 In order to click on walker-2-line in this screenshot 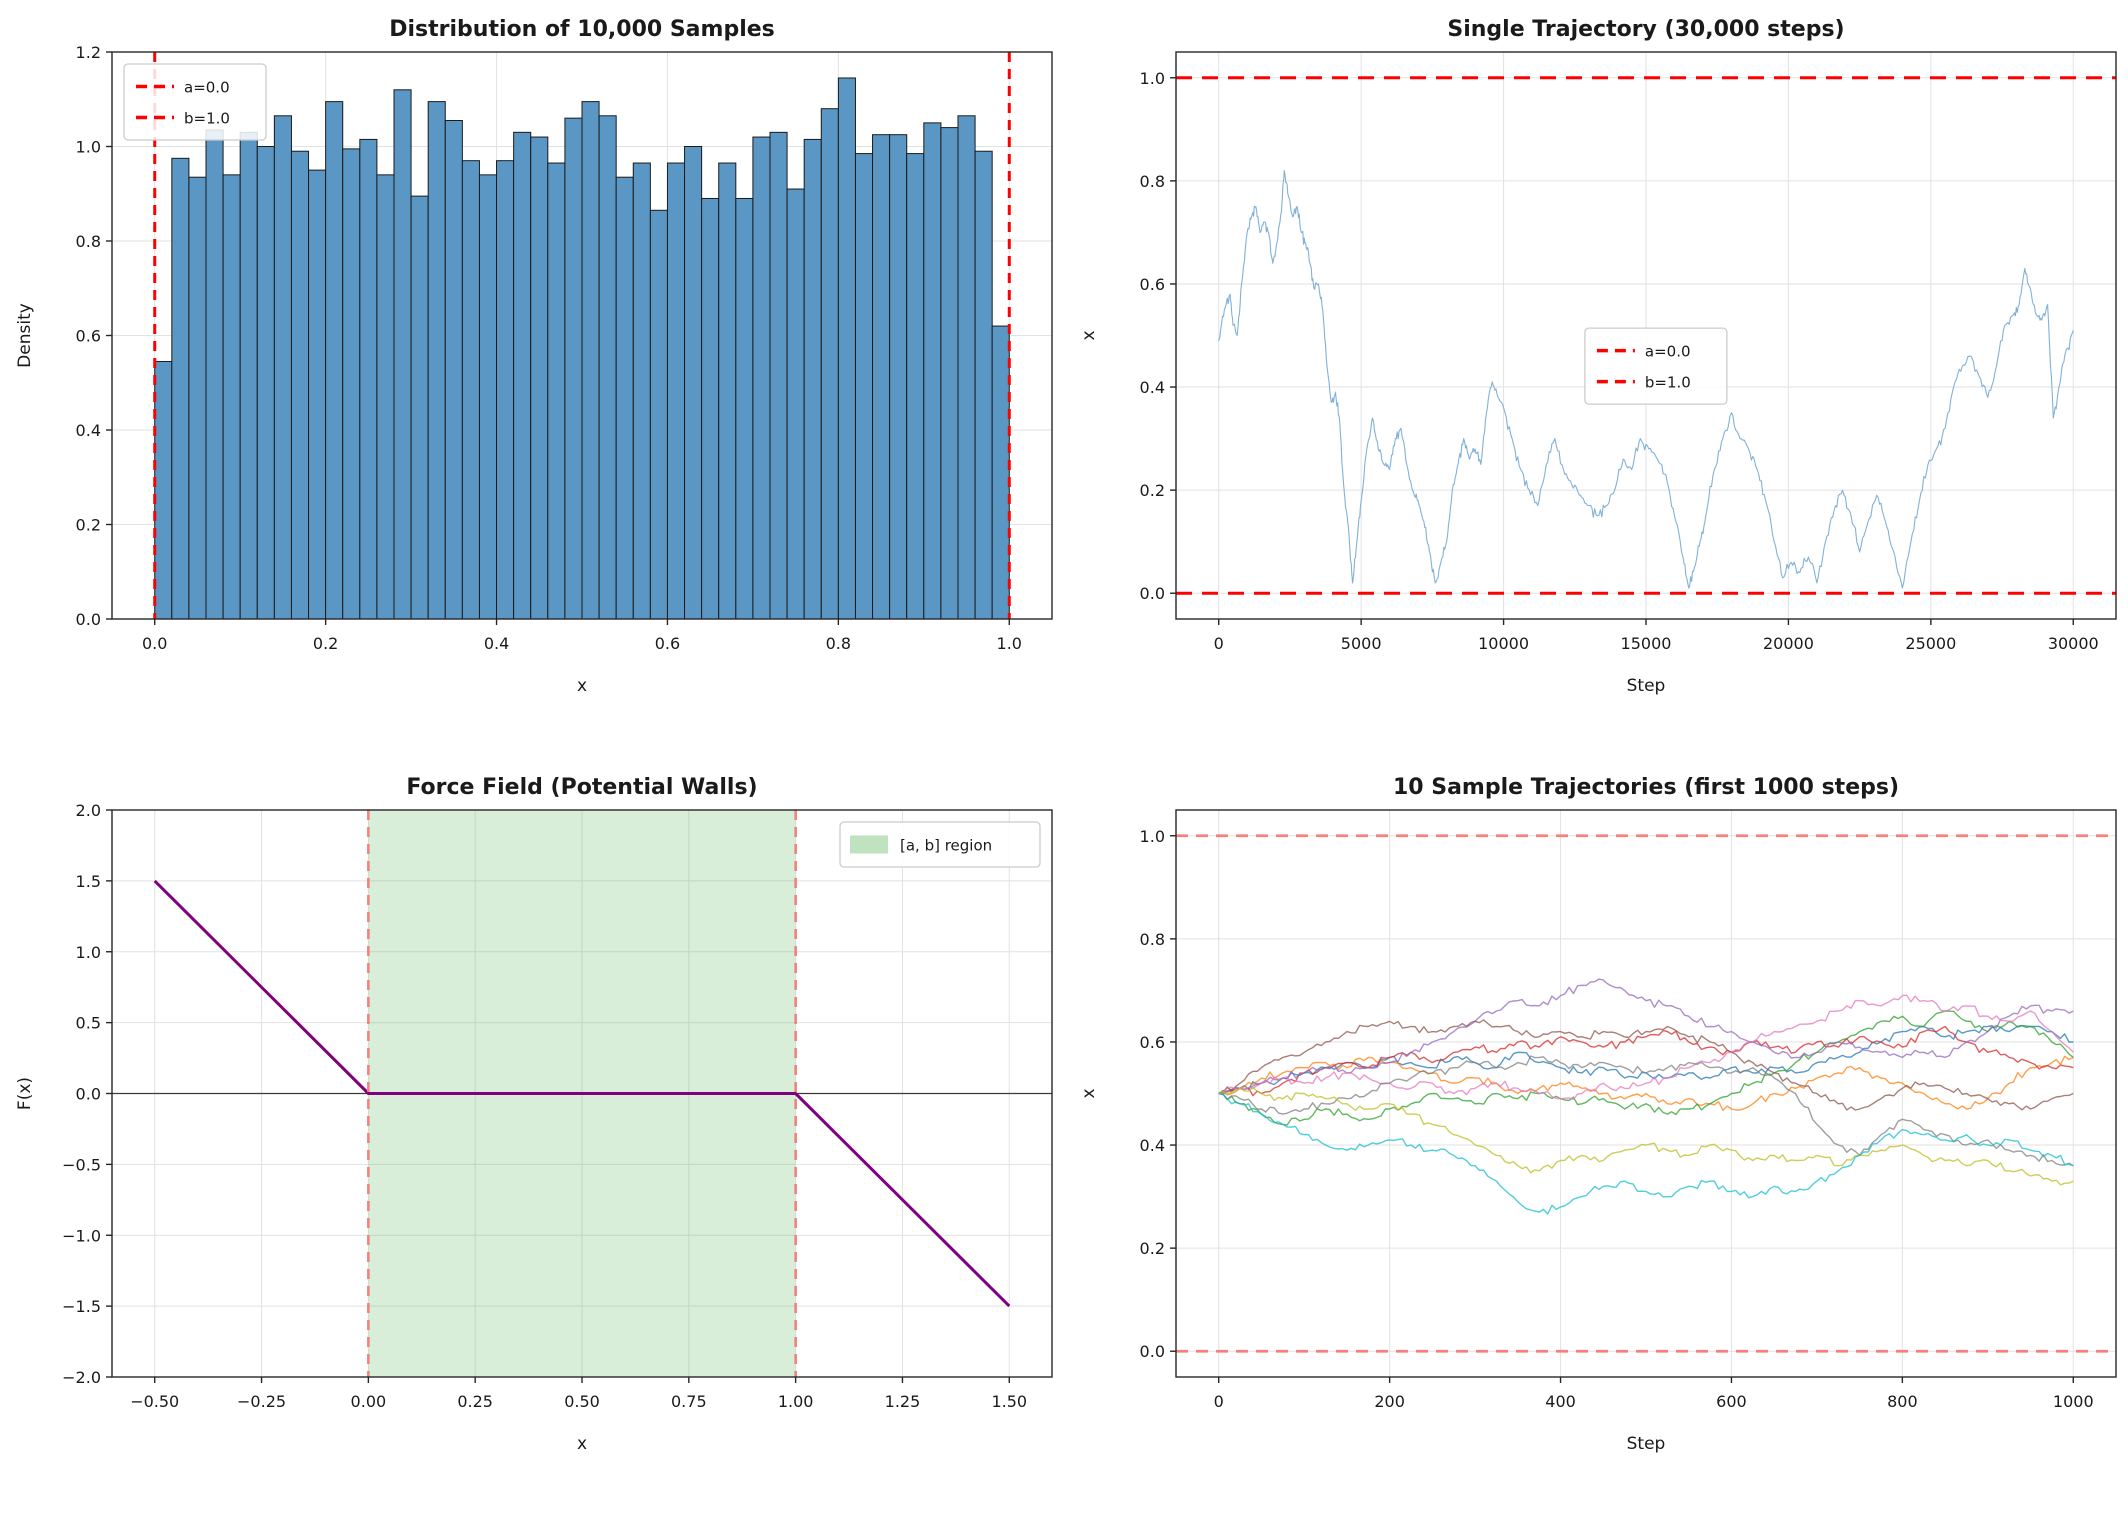, I will do `click(1646, 1083)`.